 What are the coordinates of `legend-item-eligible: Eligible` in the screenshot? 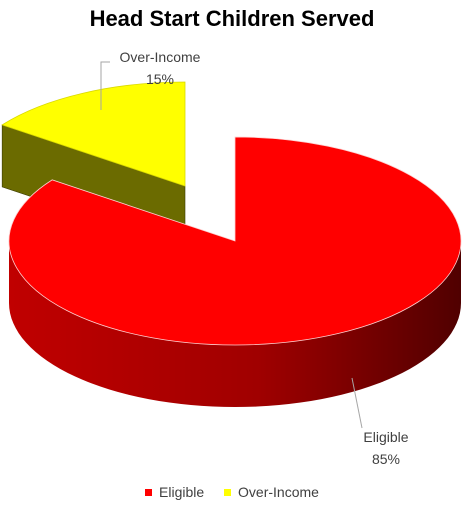 It's located at (174, 492).